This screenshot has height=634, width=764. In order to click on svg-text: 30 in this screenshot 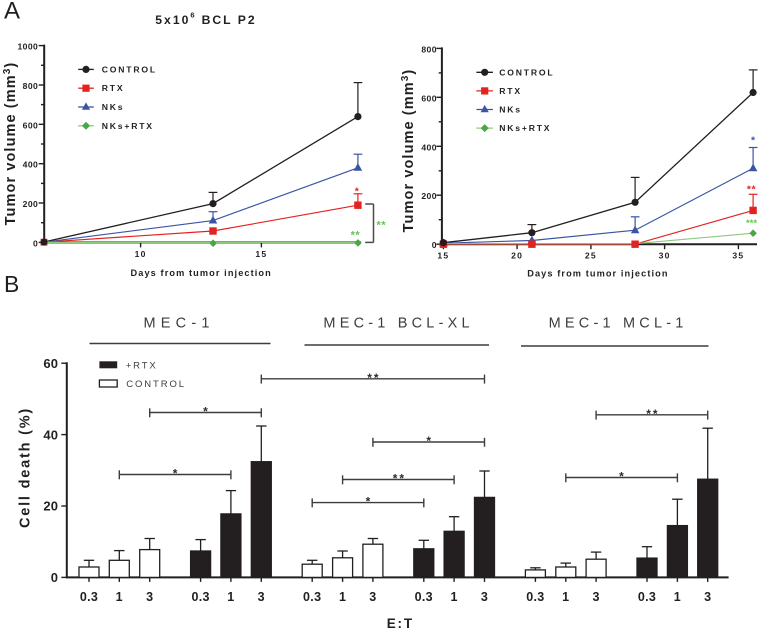, I will do `click(665, 256)`.